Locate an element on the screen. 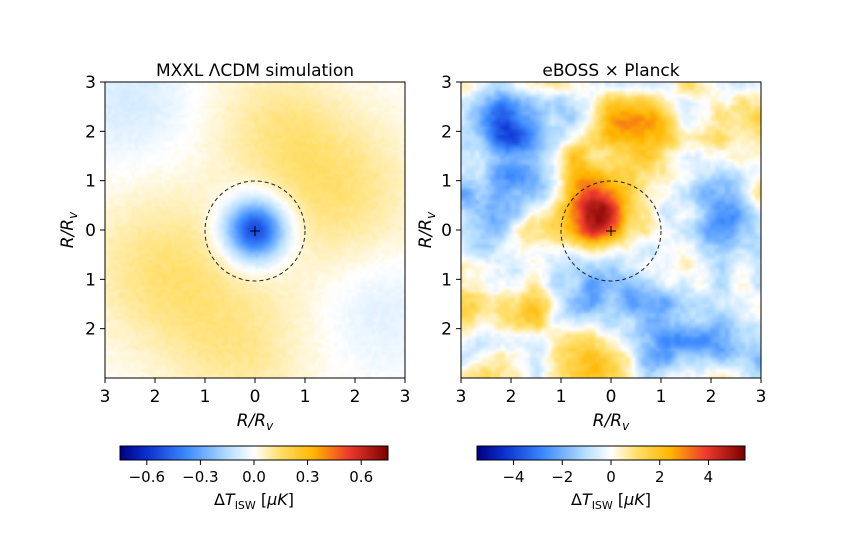  colorbar-left: −0.6 −0.3 0.0 0.3 0.6 ΔTISW [μK] is located at coordinates (254, 478).